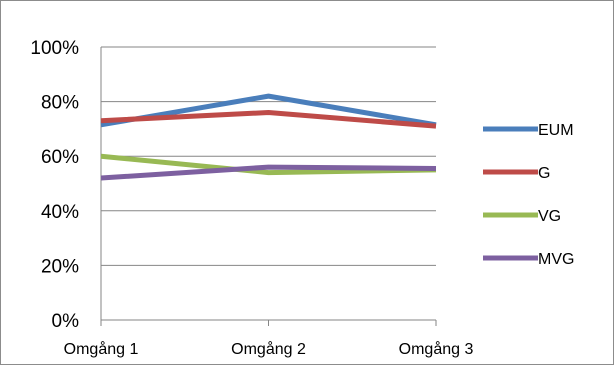  I want to click on y-tick-label: 40%, so click(60, 212).